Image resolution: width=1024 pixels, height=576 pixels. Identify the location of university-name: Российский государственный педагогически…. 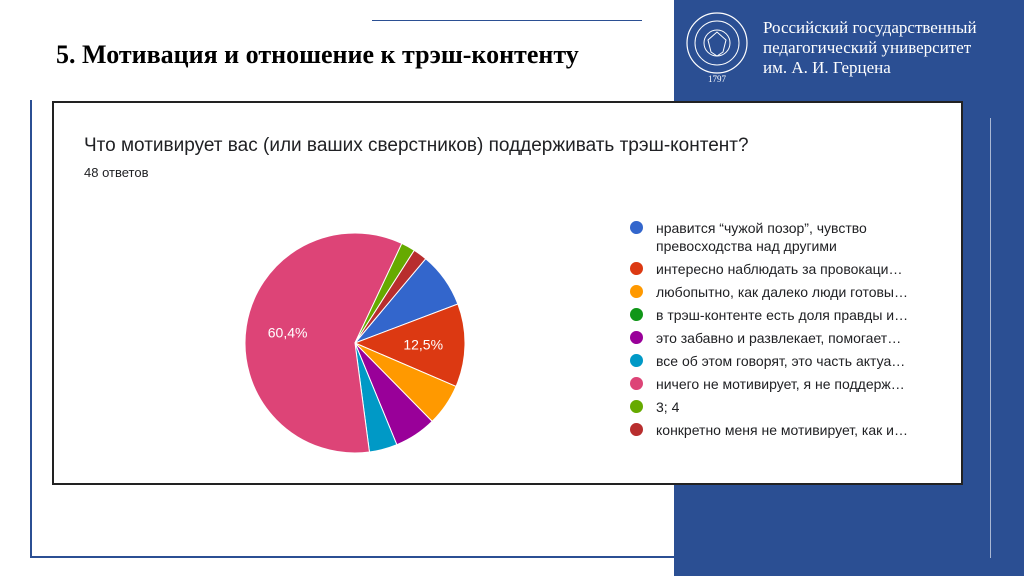
(870, 48).